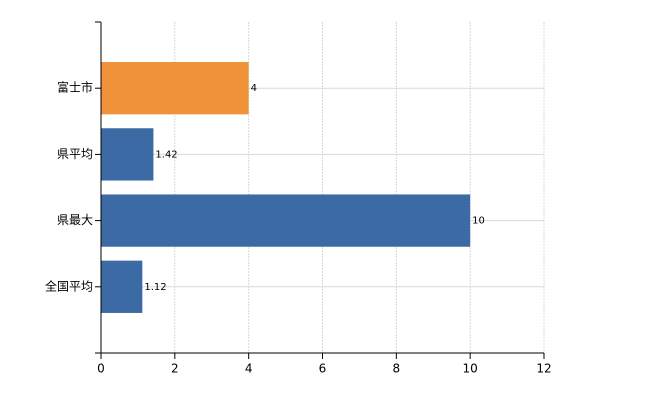 The width and height of the screenshot is (650, 400). I want to click on value-label: 4, so click(254, 88).